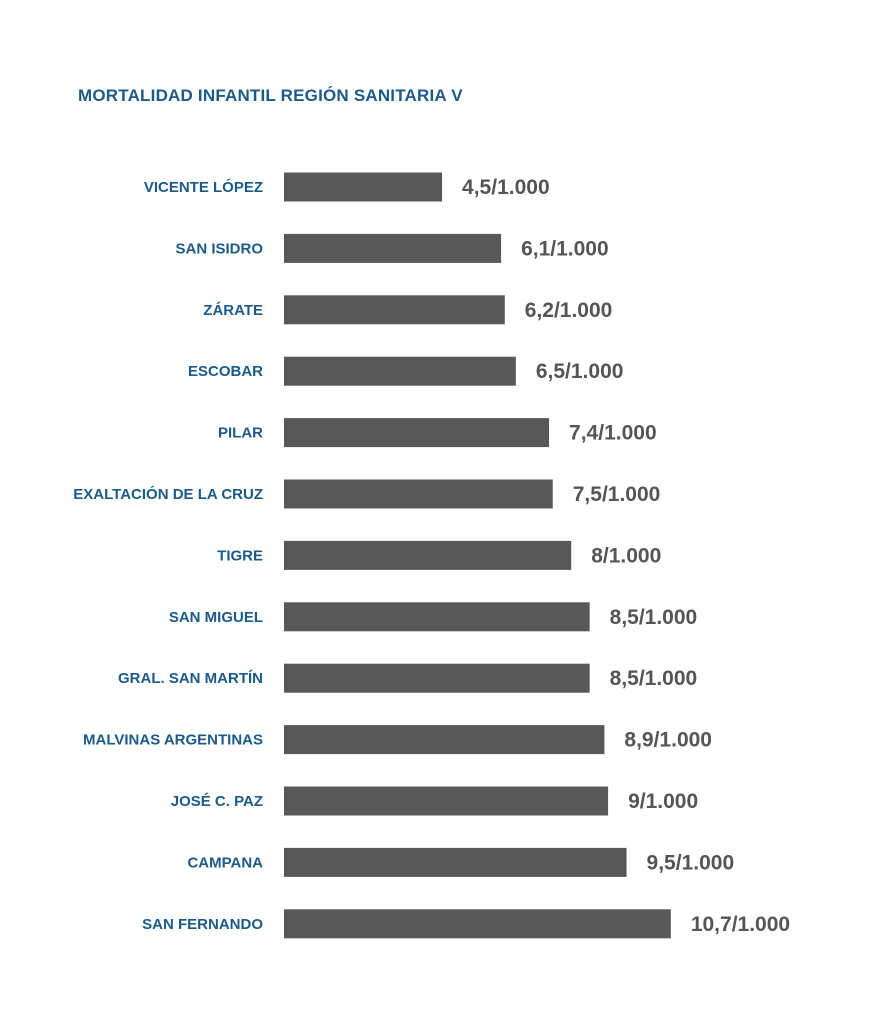  I want to click on category-label: JOSÉ C. PAZ, so click(217, 801).